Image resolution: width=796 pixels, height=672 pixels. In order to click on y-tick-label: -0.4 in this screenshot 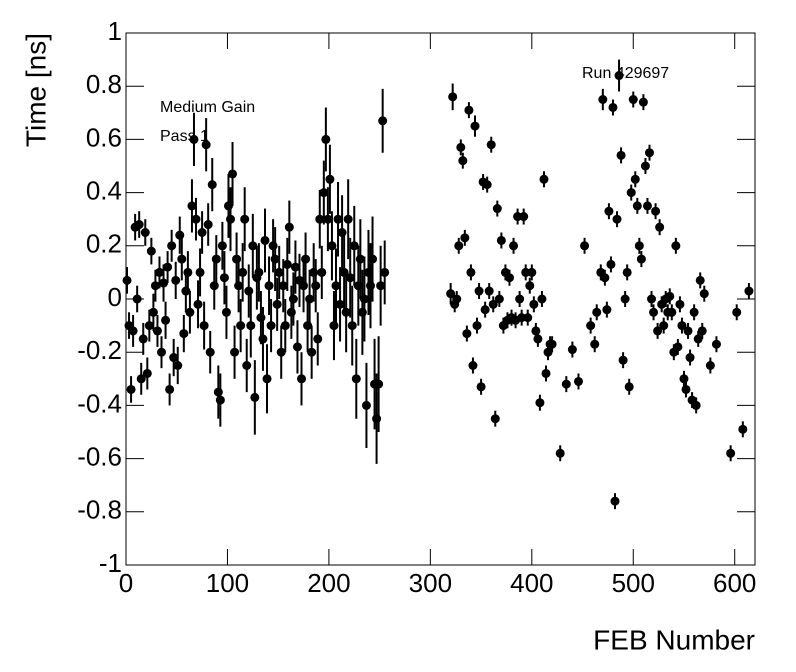, I will do `click(99, 403)`.